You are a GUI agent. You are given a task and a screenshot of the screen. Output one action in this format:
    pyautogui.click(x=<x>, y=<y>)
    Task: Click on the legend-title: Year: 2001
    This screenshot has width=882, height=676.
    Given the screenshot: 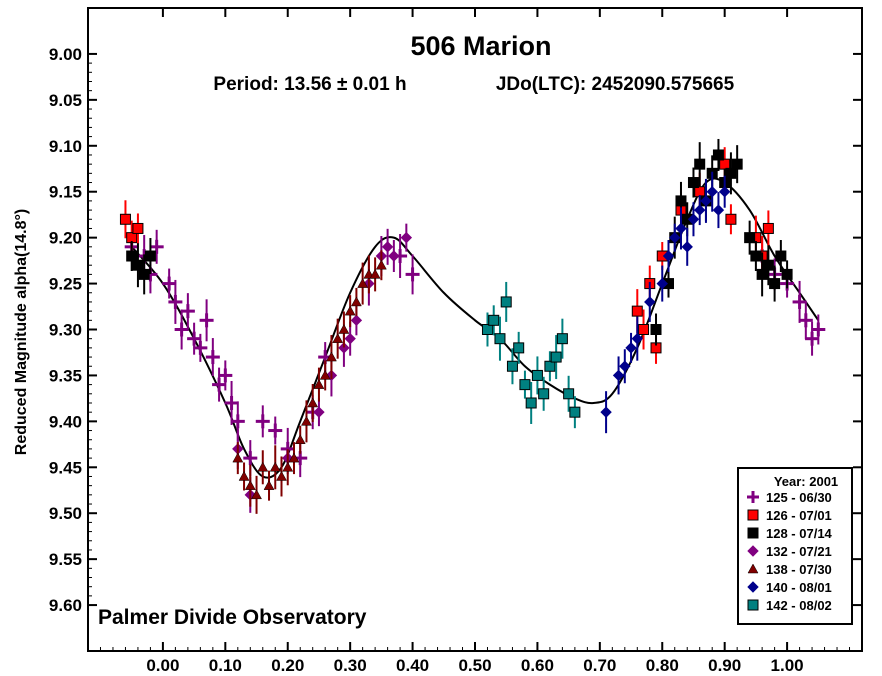 What is the action you would take?
    pyautogui.click(x=806, y=481)
    